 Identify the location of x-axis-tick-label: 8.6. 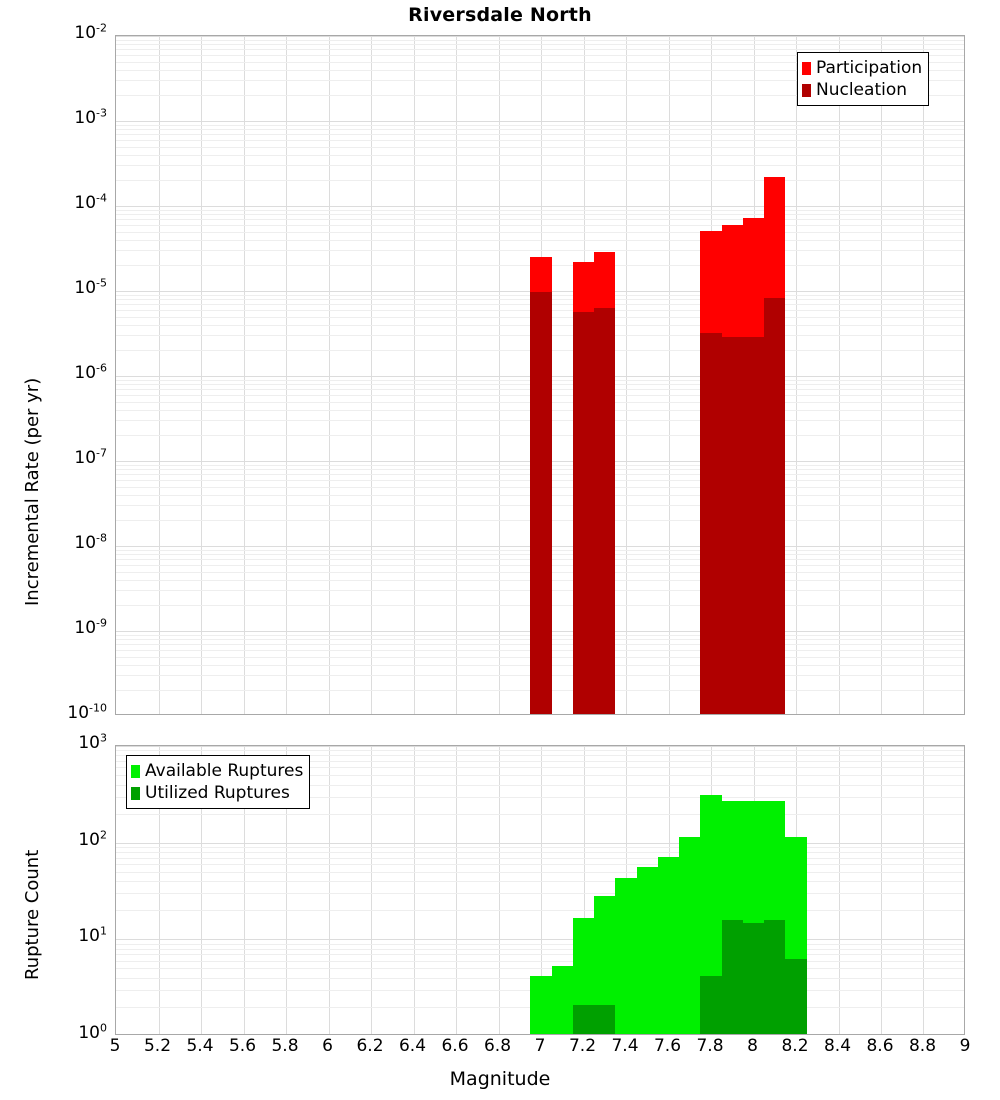
(880, 1046).